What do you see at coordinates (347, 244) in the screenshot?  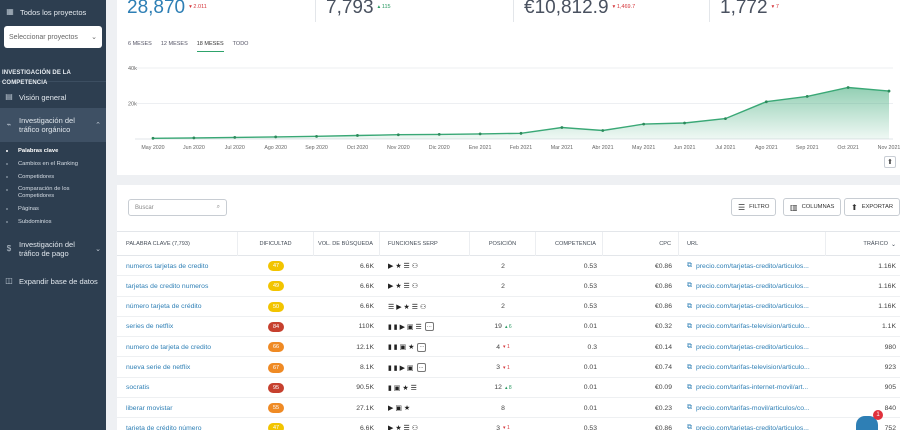 I see `col-volume: VOL. DE BÚSQUEDA` at bounding box center [347, 244].